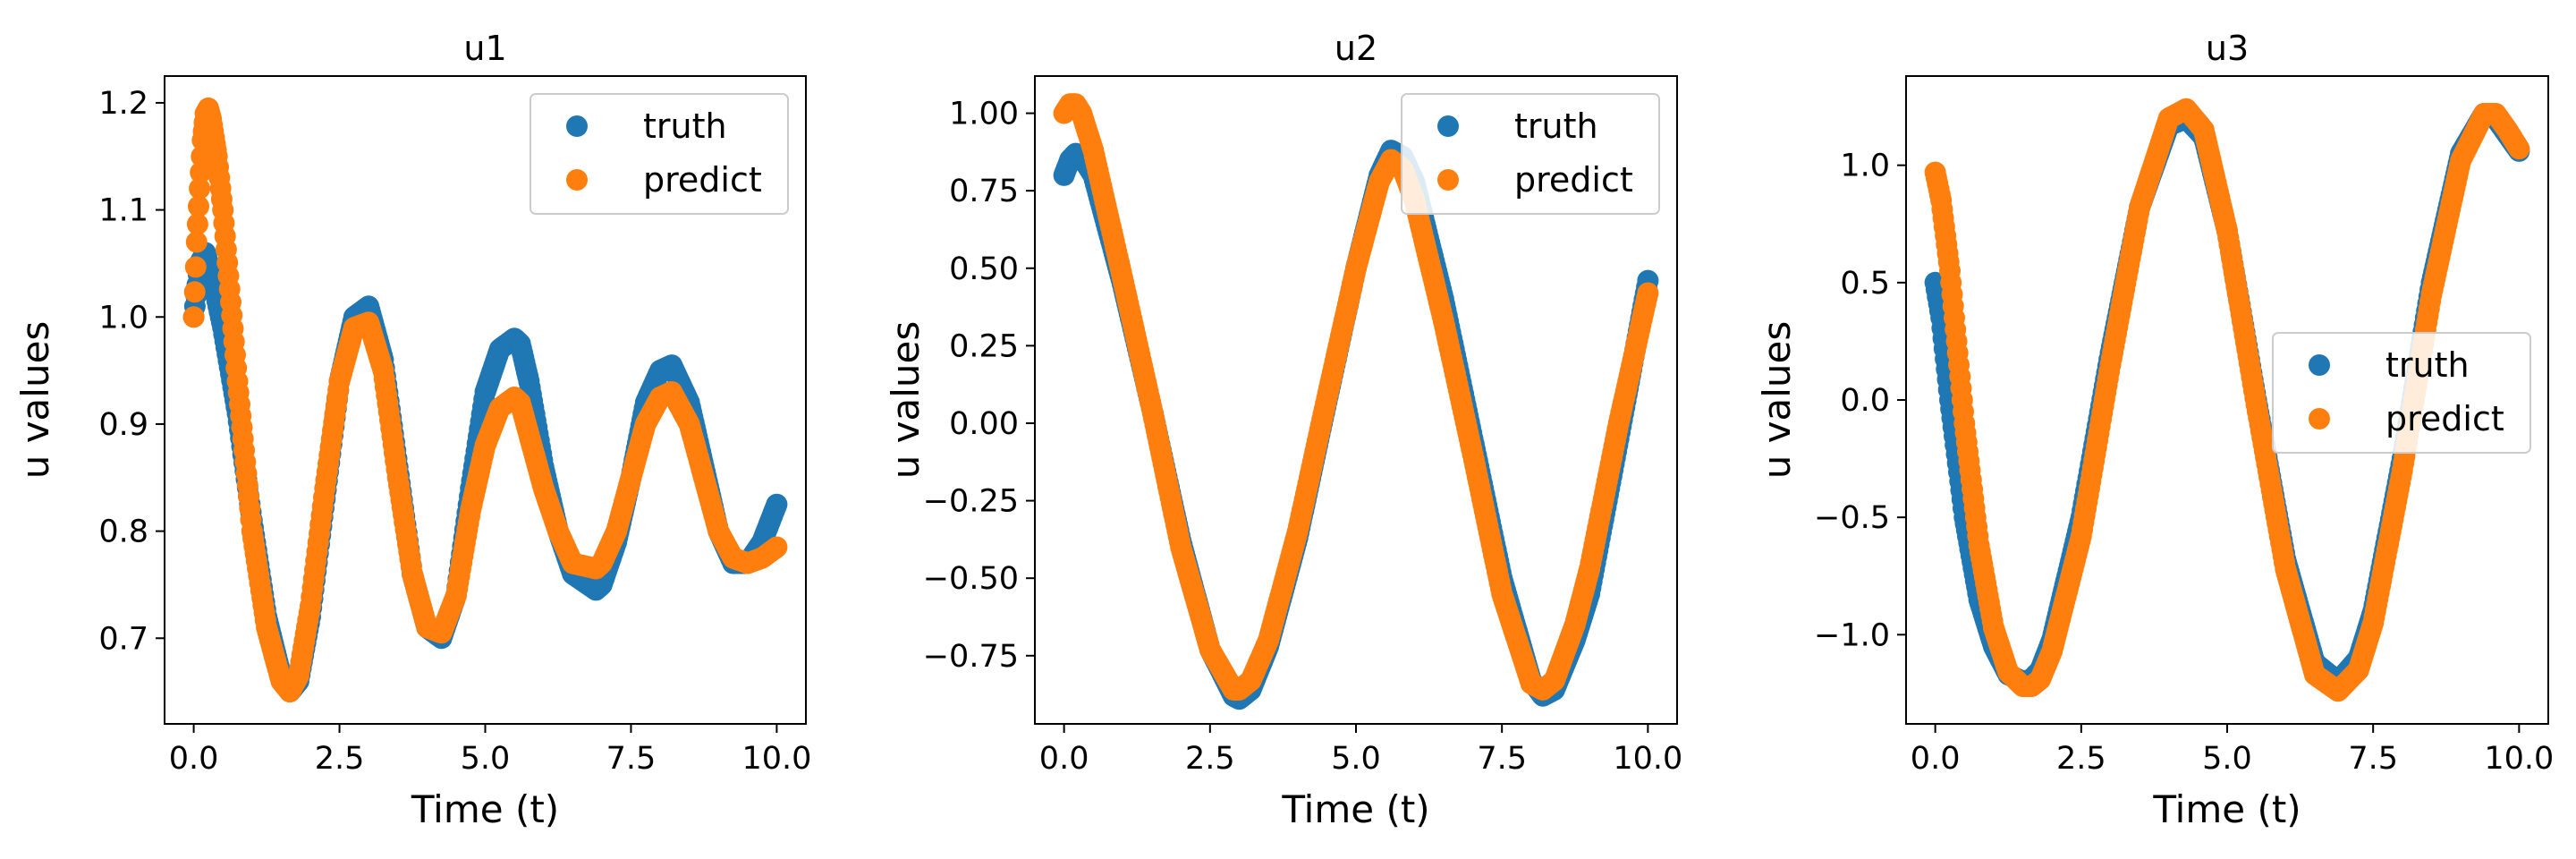  What do you see at coordinates (123, 104) in the screenshot?
I see `y-tick-label: 1.2` at bounding box center [123, 104].